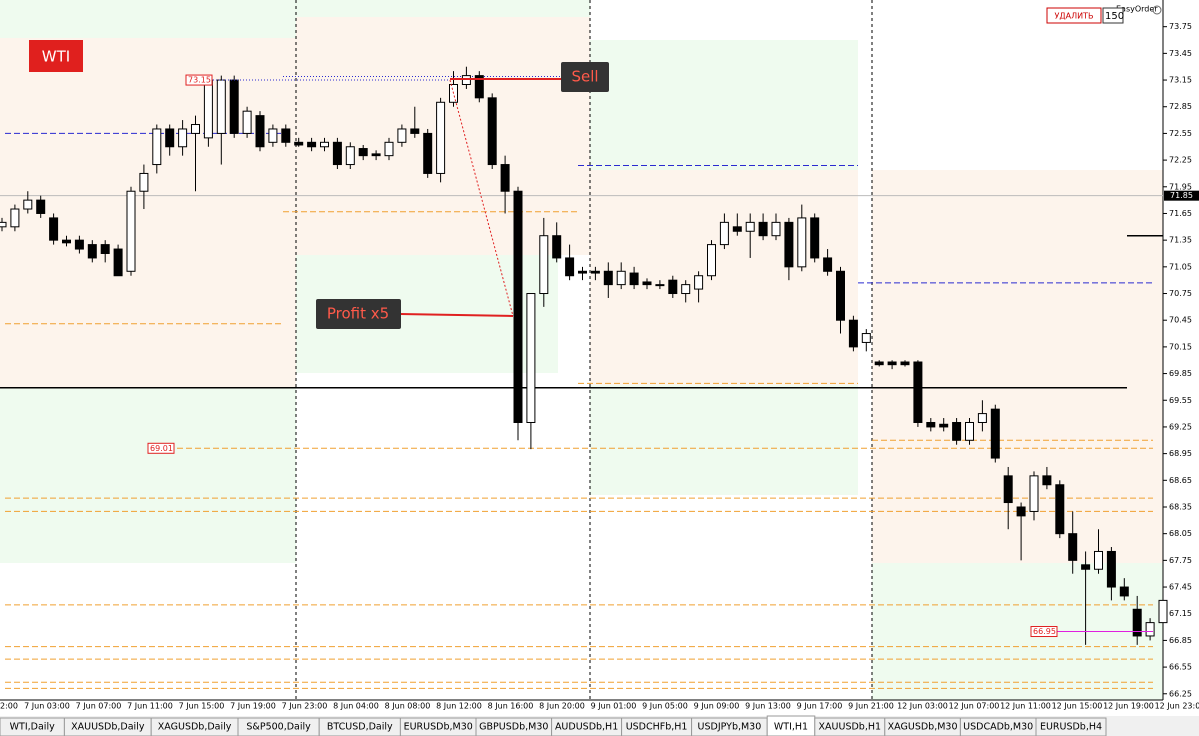 The width and height of the screenshot is (1199, 736). Describe the element at coordinates (358, 314) in the screenshot. I see `profit-label: Profit x5` at that location.